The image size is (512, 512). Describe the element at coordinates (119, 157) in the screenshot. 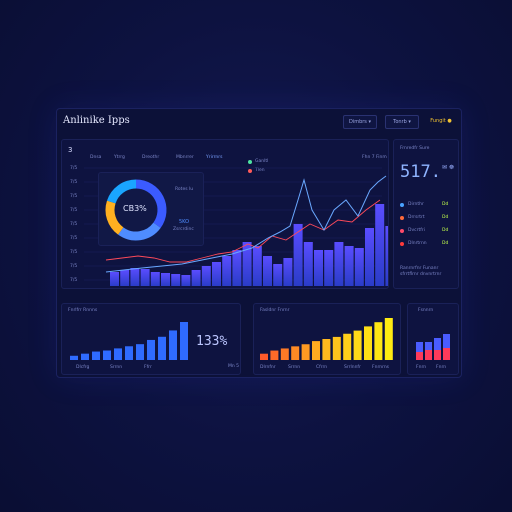

I see `tab-2: Ytrrg` at that location.